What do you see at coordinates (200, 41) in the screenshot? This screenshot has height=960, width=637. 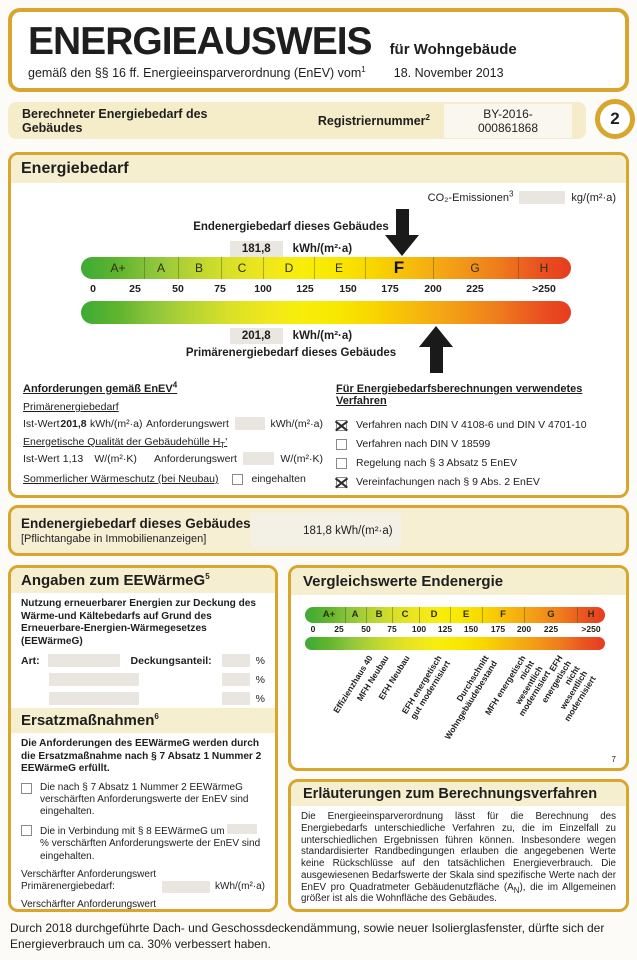 I see `document-title: ENERGIEAUSWEIS` at bounding box center [200, 41].